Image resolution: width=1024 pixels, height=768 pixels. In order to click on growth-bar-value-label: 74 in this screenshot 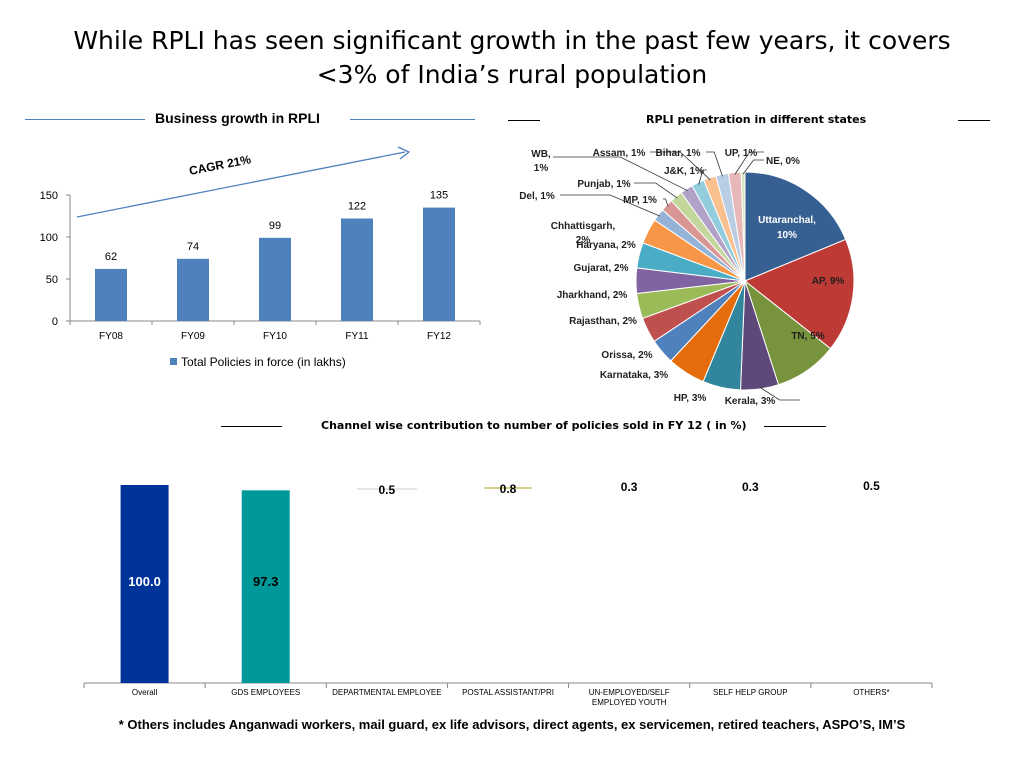, I will do `click(193, 247)`.